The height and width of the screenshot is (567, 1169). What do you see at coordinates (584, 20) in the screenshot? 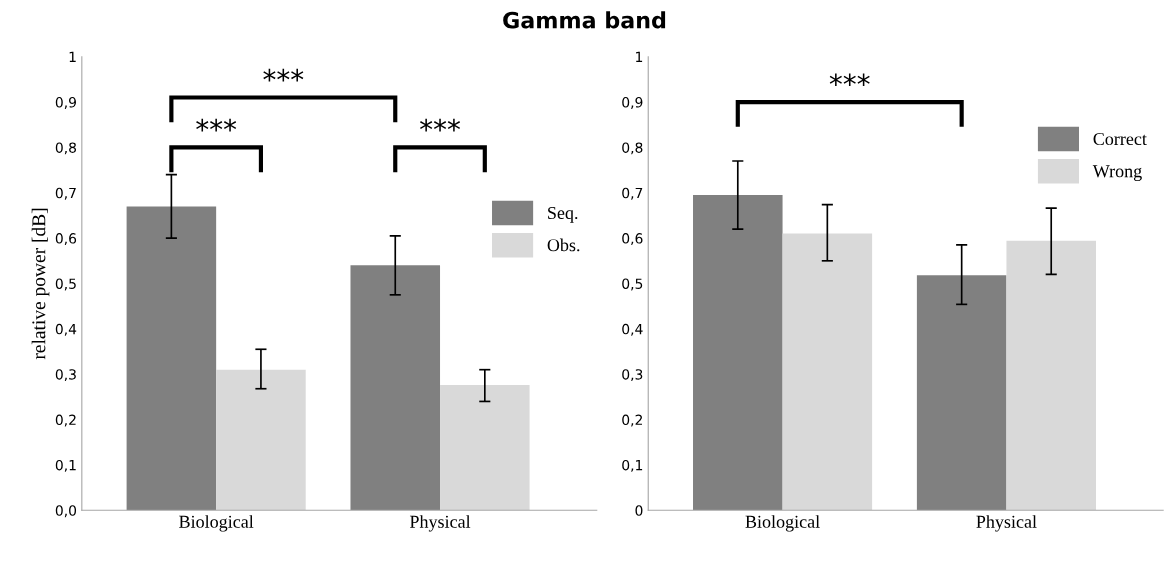
I see `chart-title: Gamma band` at bounding box center [584, 20].